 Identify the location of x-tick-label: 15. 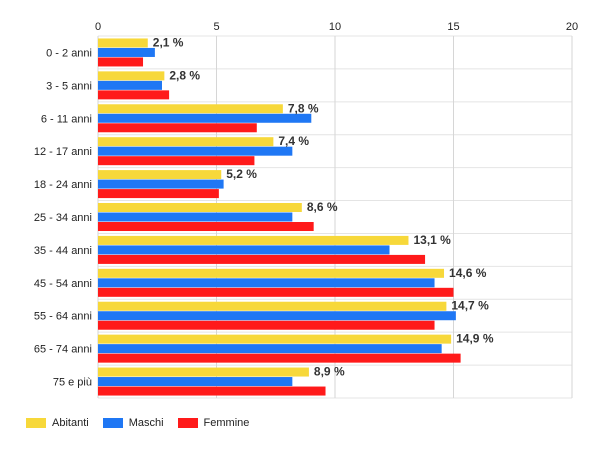
(453, 27).